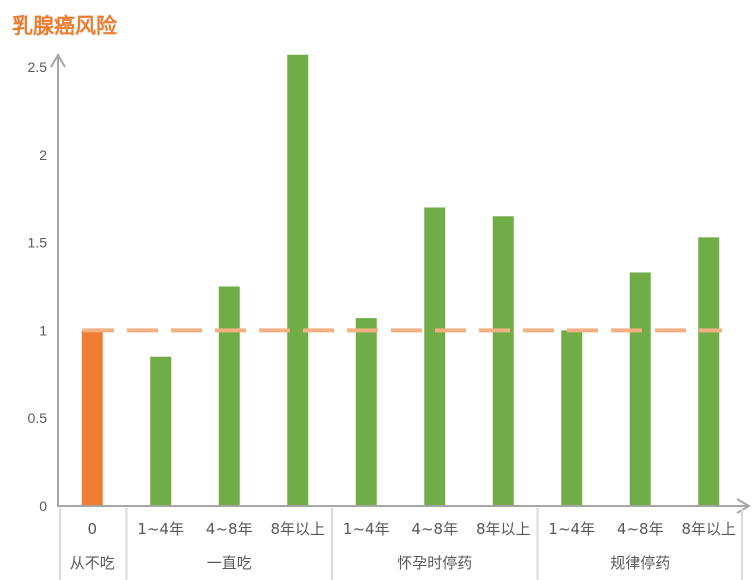 Image resolution: width=756 pixels, height=580 pixels. What do you see at coordinates (92, 529) in the screenshot?
I see `x-category-label: 0` at bounding box center [92, 529].